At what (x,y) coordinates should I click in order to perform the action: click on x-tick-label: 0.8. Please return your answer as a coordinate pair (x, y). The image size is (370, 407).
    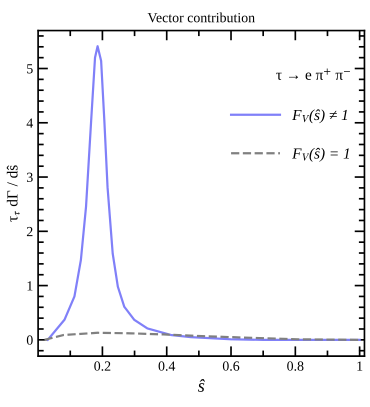
    Looking at the image, I should click on (295, 366).